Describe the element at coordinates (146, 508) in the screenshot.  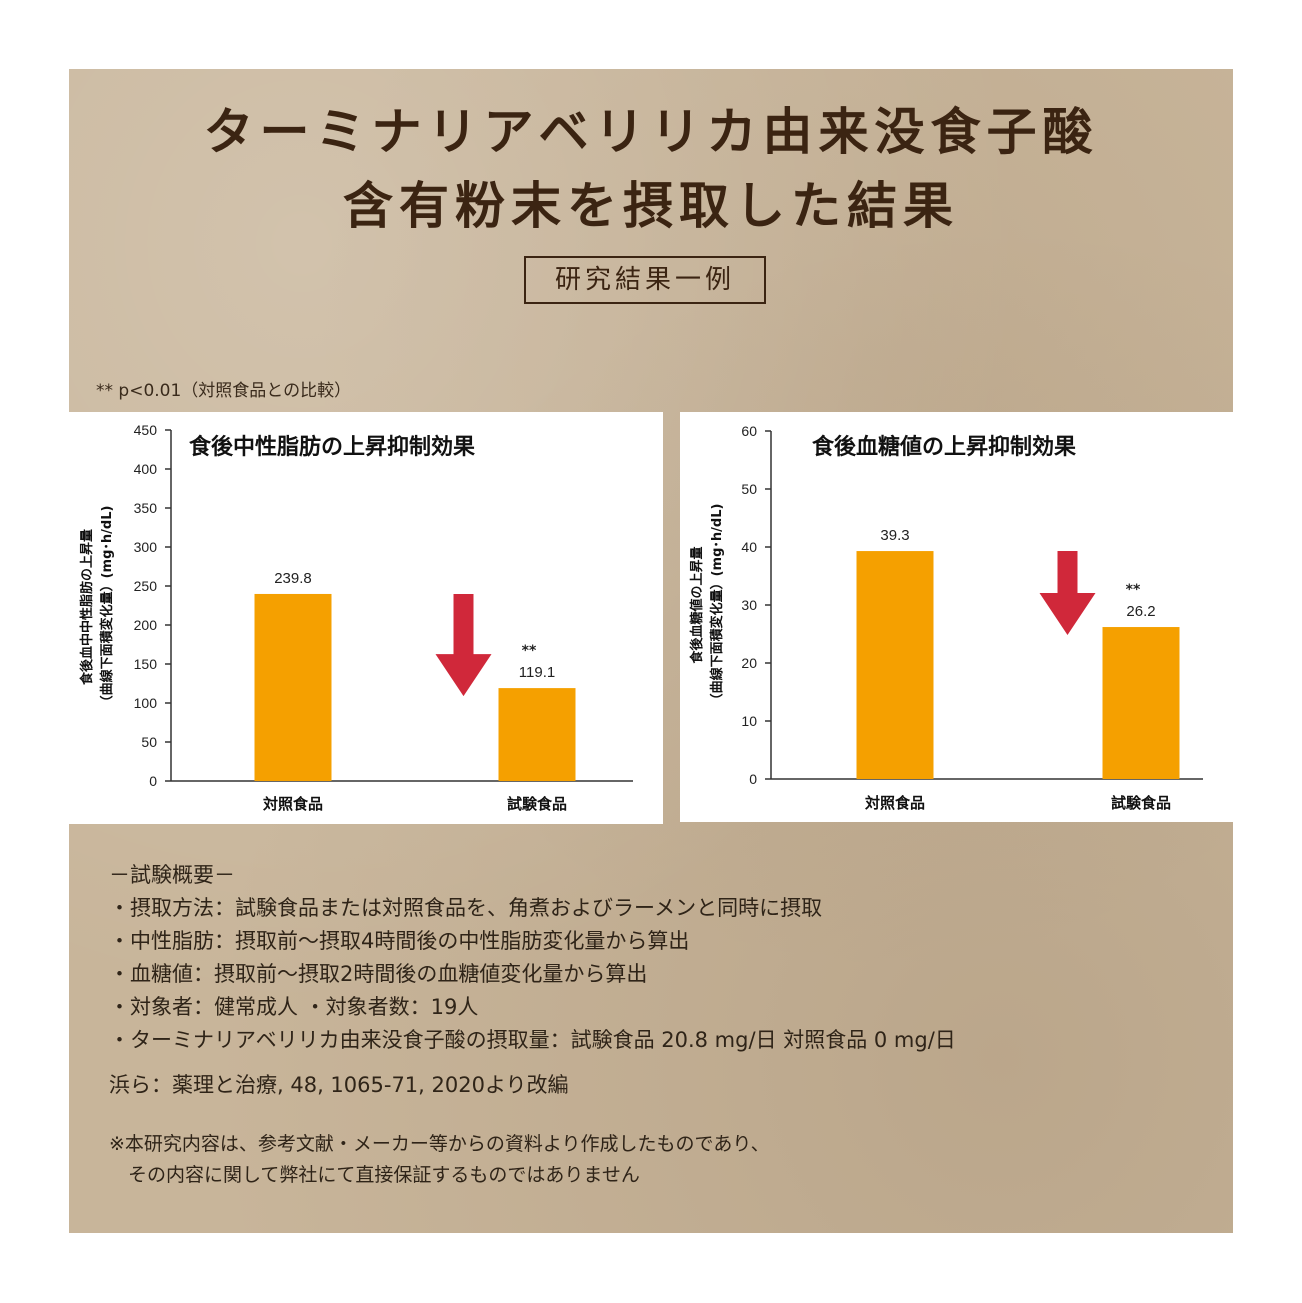
I see `y-tick-label: 350` at that location.